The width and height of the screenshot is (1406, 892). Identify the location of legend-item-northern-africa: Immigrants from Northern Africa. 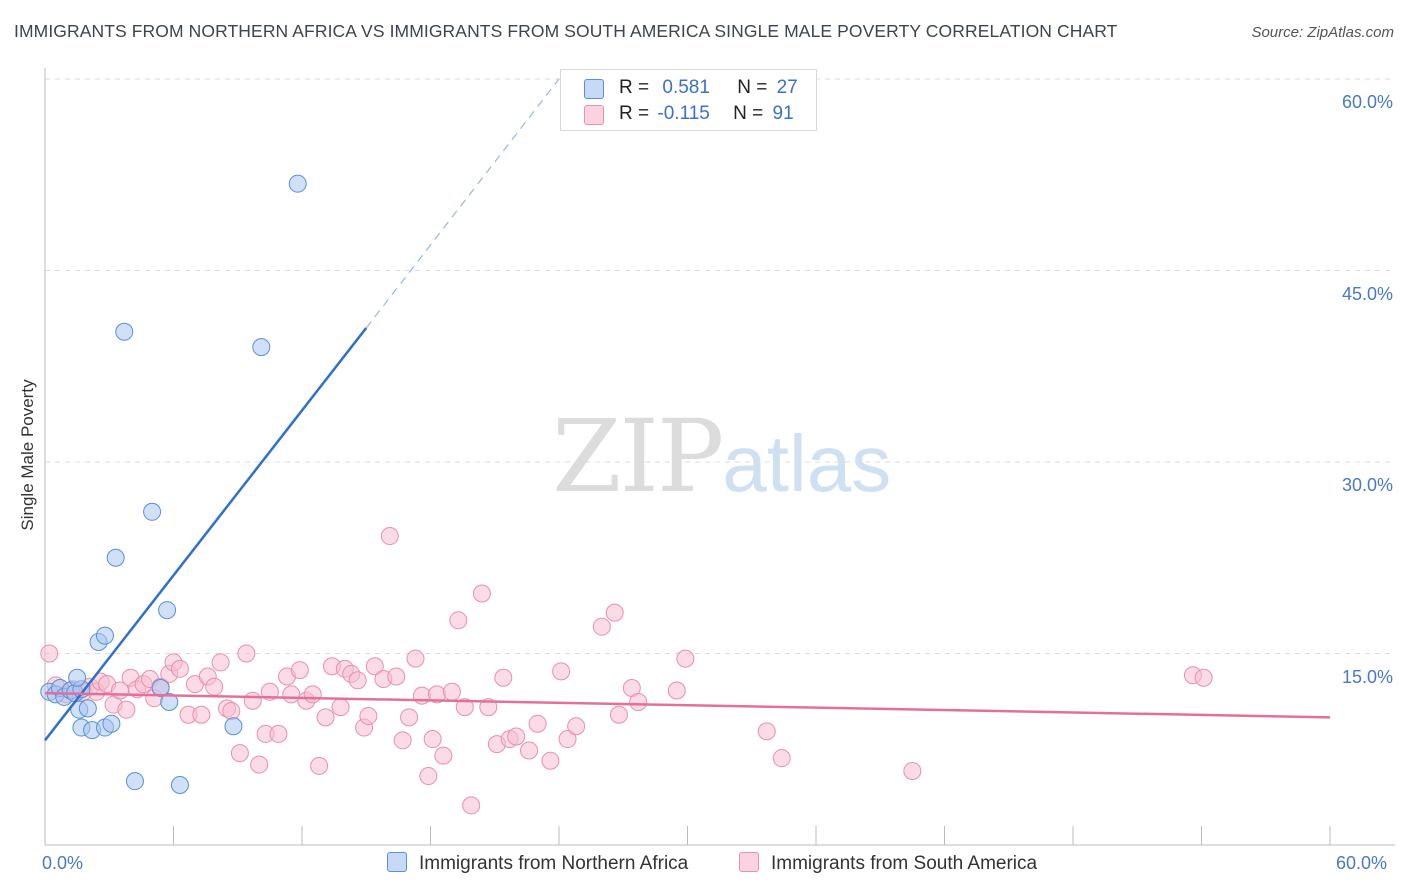
(537, 863).